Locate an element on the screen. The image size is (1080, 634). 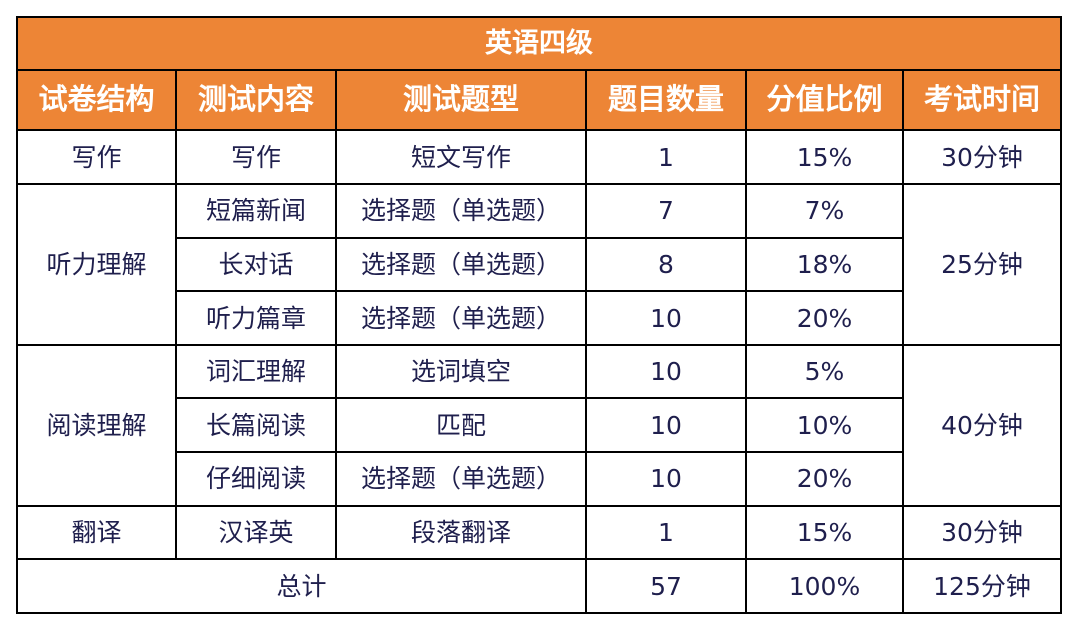
table-row: 写作 写作 短文写作 1 15% 30分钟 is located at coordinates (539, 157).